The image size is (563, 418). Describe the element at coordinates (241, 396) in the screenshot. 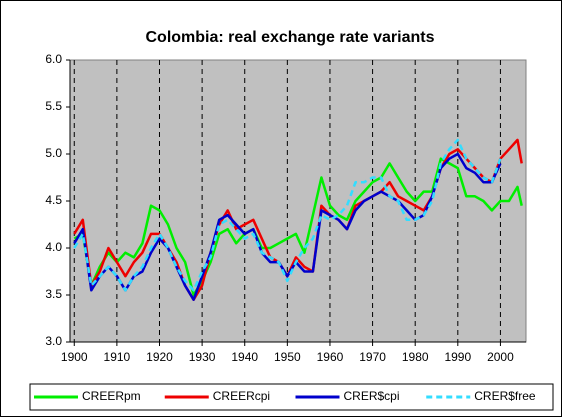

I see `legend-label: CREERcpi` at that location.